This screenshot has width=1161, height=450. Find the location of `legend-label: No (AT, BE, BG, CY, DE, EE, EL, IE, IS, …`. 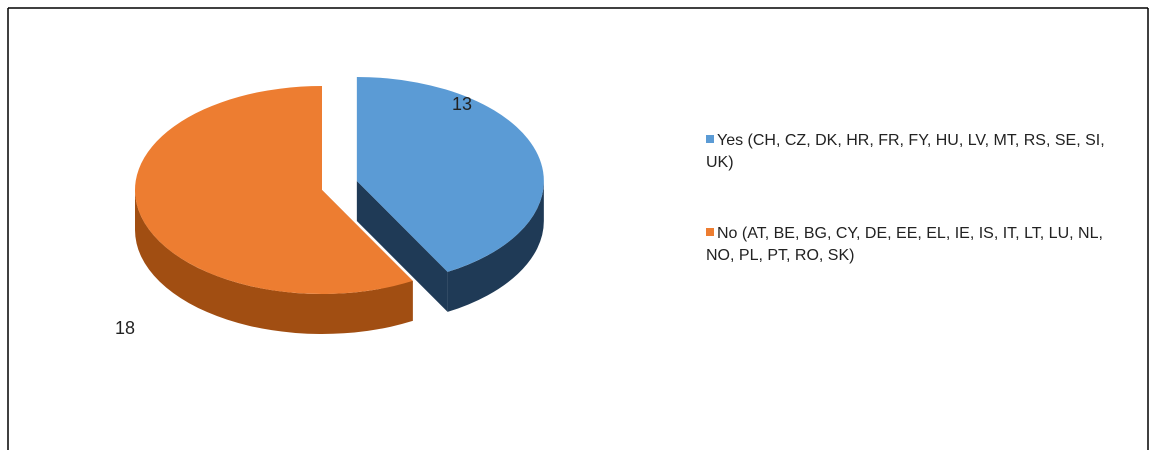

legend-label: No (AT, BE, BG, CY, DE, EE, EL, IE, IS, … is located at coordinates (904, 244).